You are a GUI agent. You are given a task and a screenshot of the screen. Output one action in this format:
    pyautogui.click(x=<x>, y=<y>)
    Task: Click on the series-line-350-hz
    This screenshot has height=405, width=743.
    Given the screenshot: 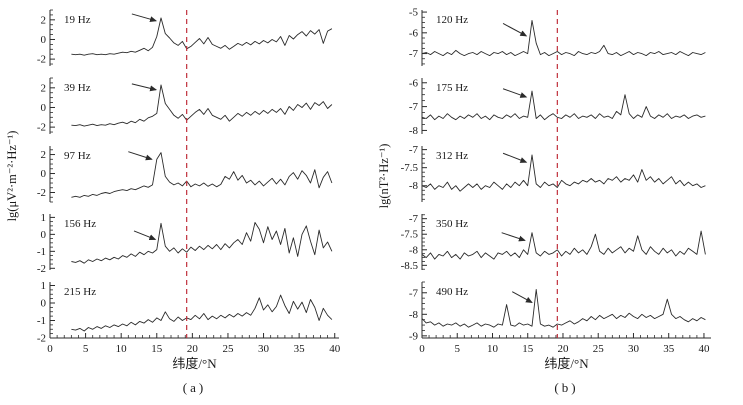 What is the action you would take?
    pyautogui.click(x=563, y=245)
    